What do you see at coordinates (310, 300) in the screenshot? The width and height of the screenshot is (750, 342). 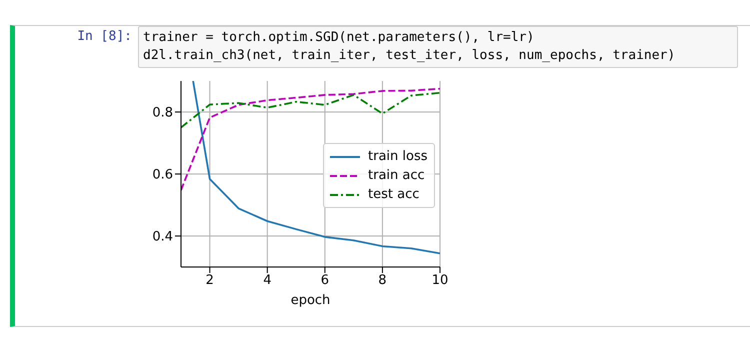 I see `x-axis-title: epoch` at bounding box center [310, 300].